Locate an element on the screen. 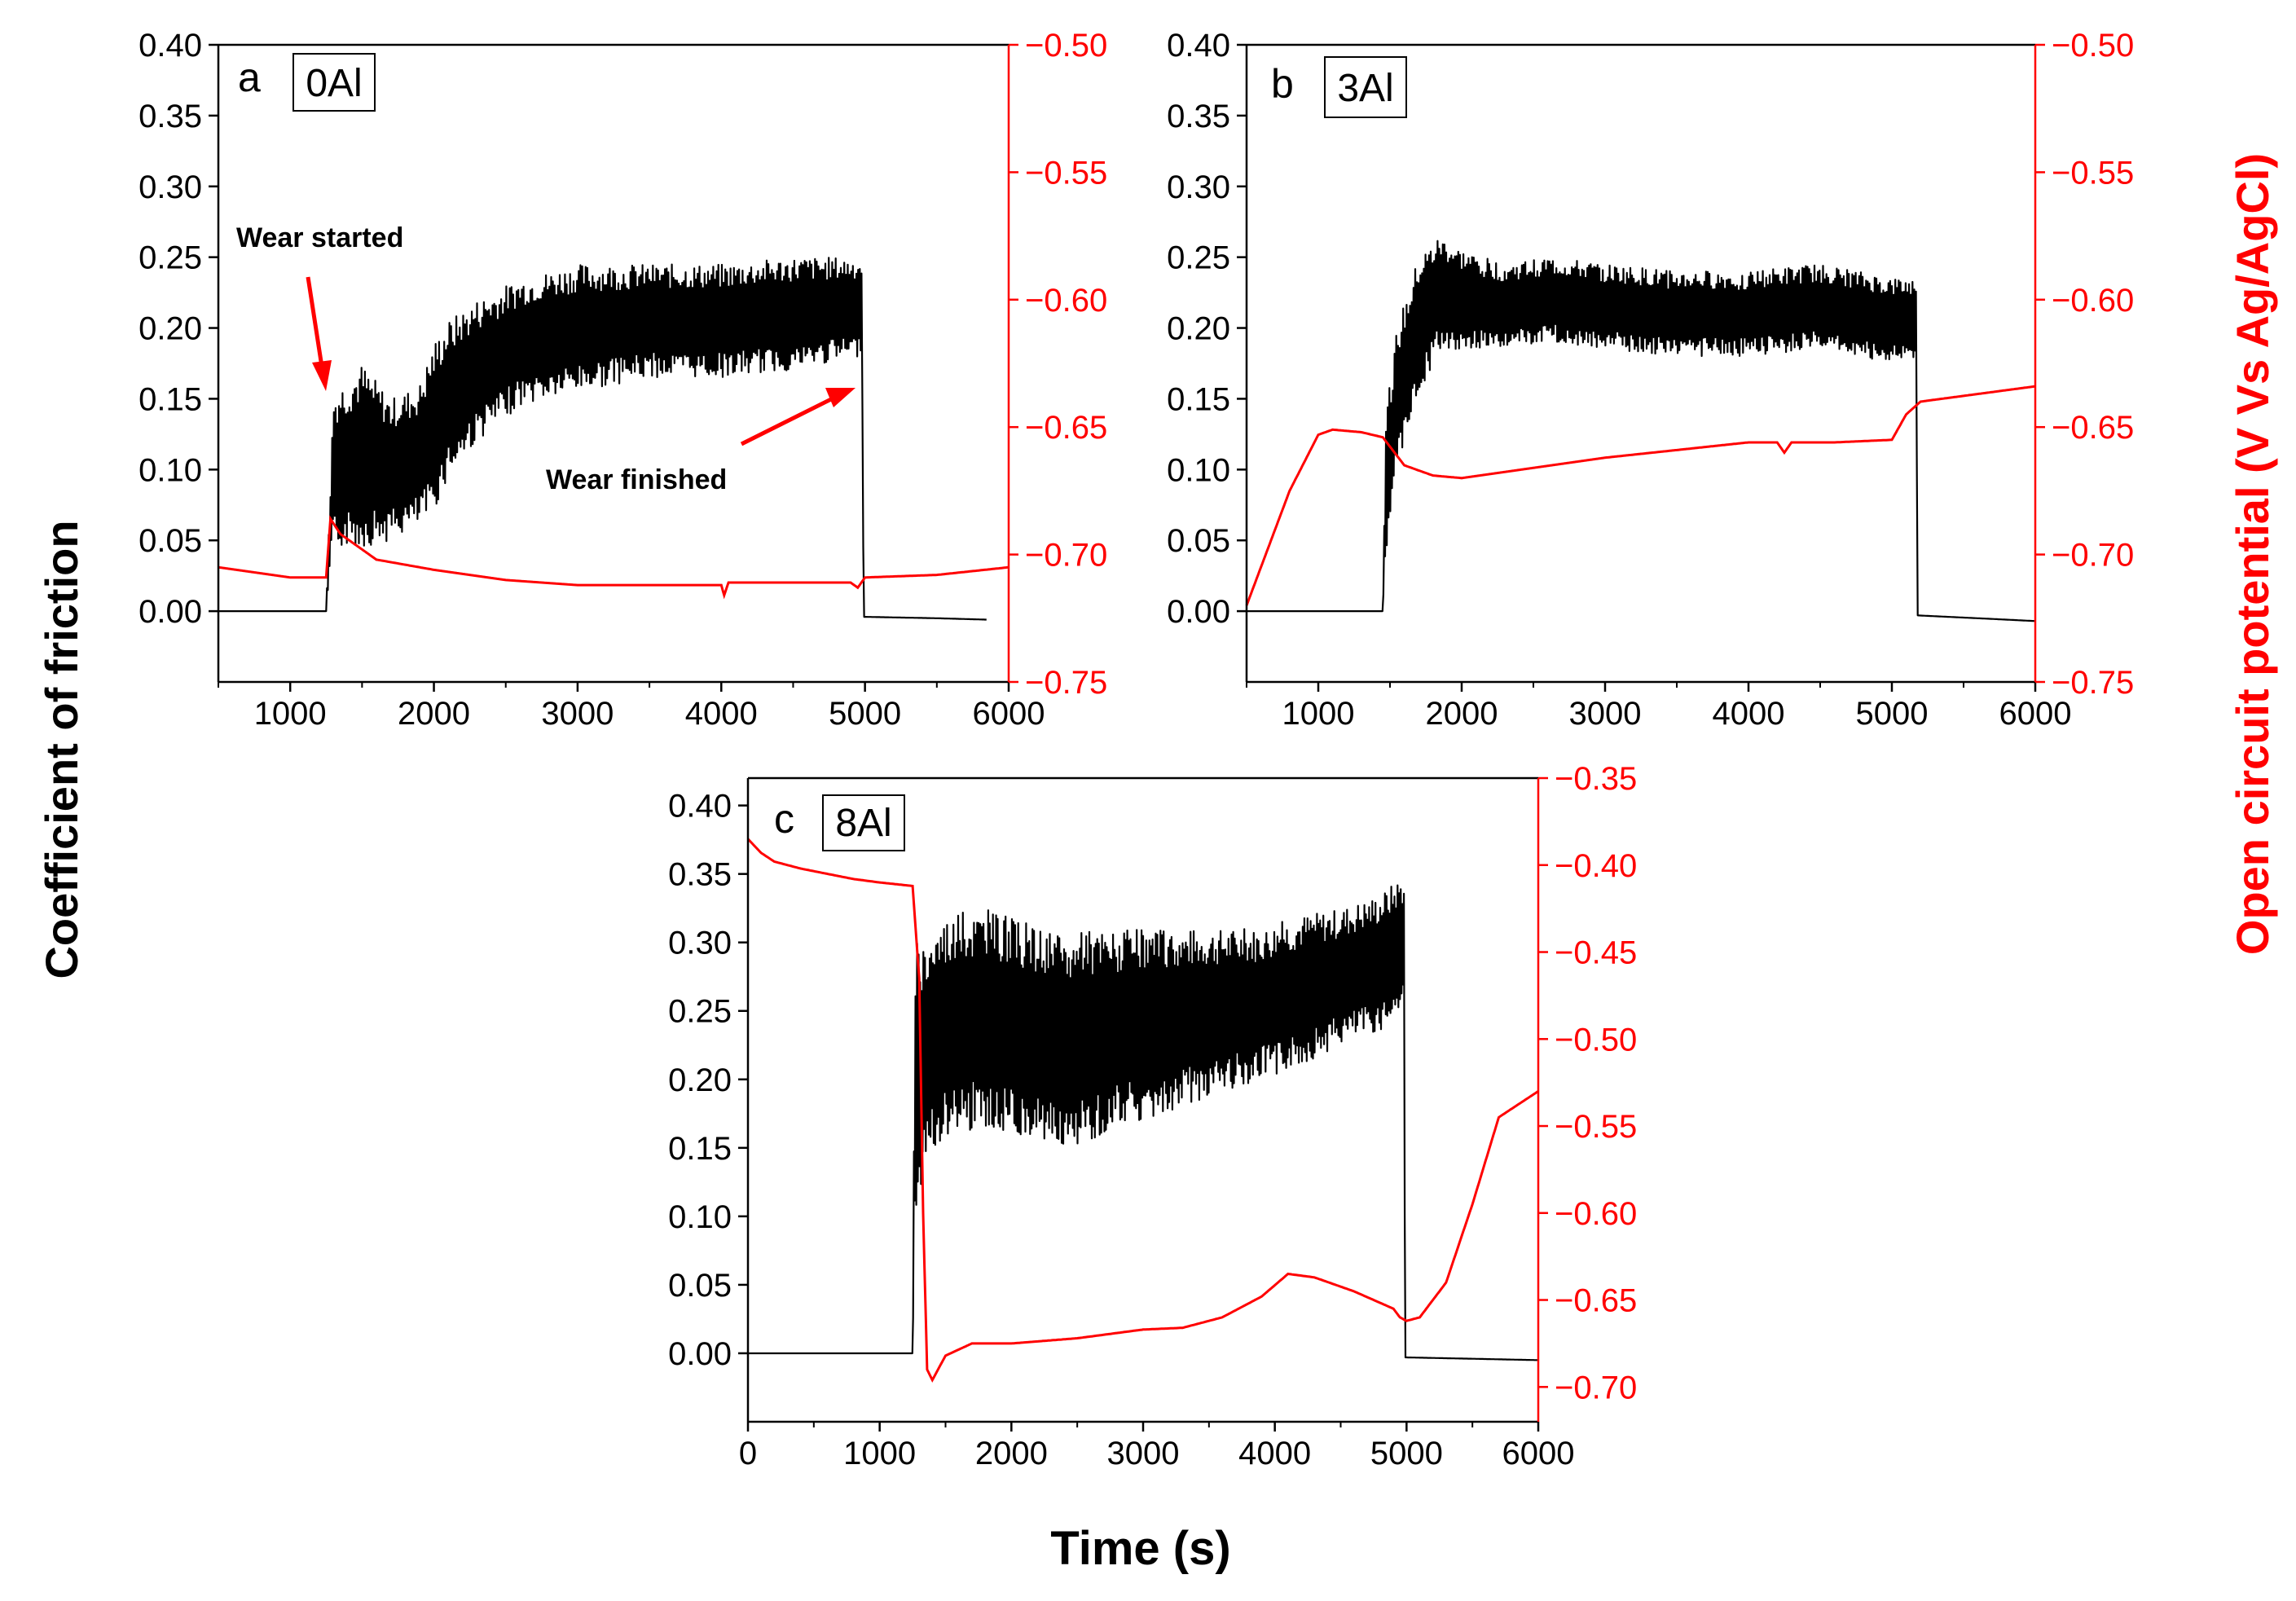  sample-label: 0Al is located at coordinates (334, 83).